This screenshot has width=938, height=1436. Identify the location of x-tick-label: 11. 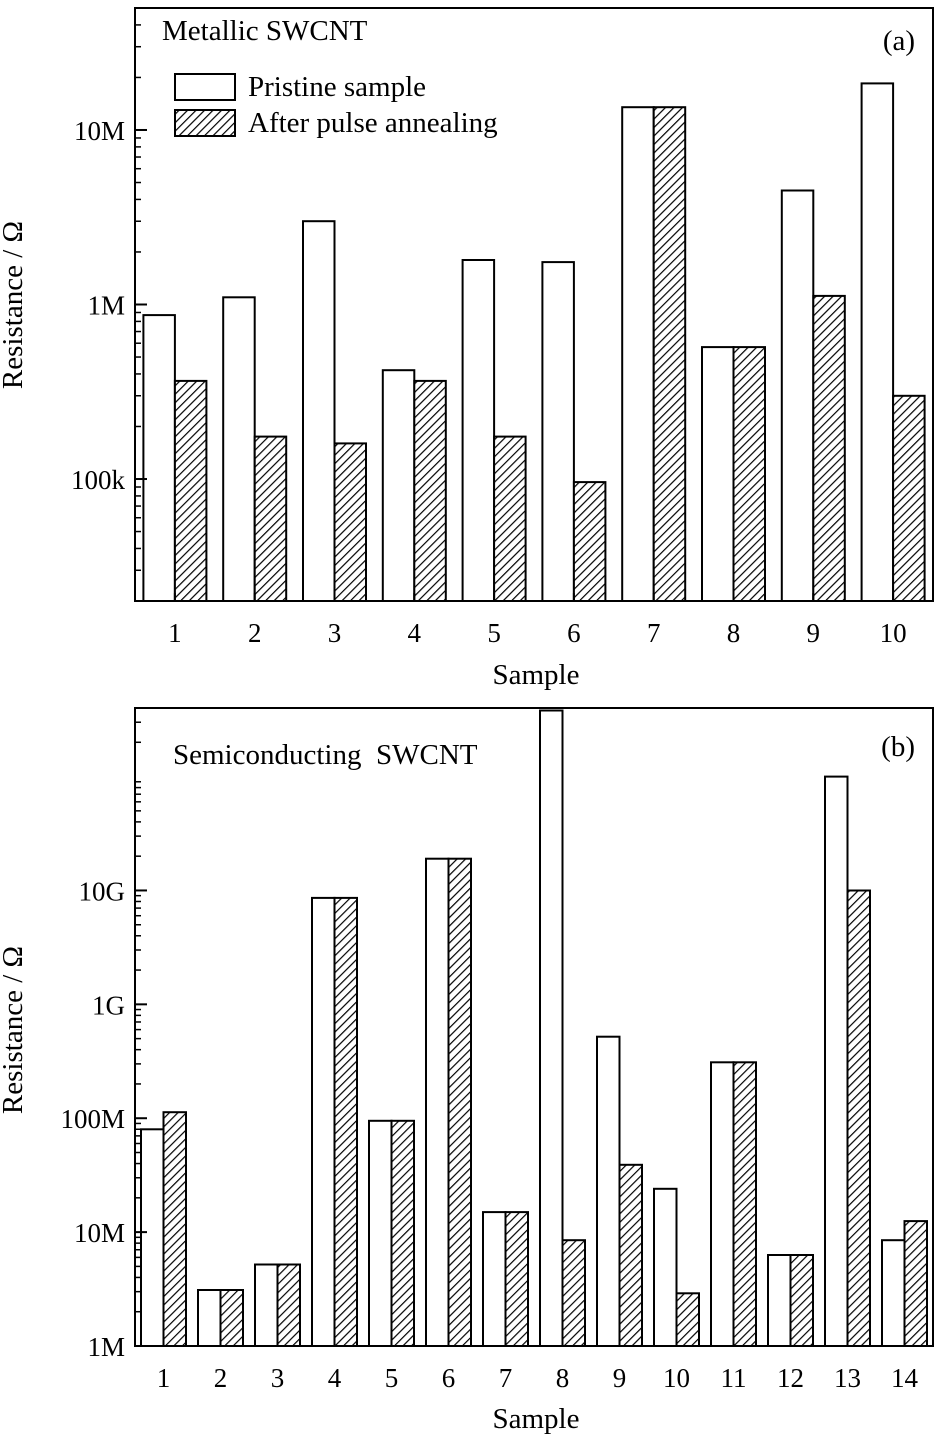
(734, 1378).